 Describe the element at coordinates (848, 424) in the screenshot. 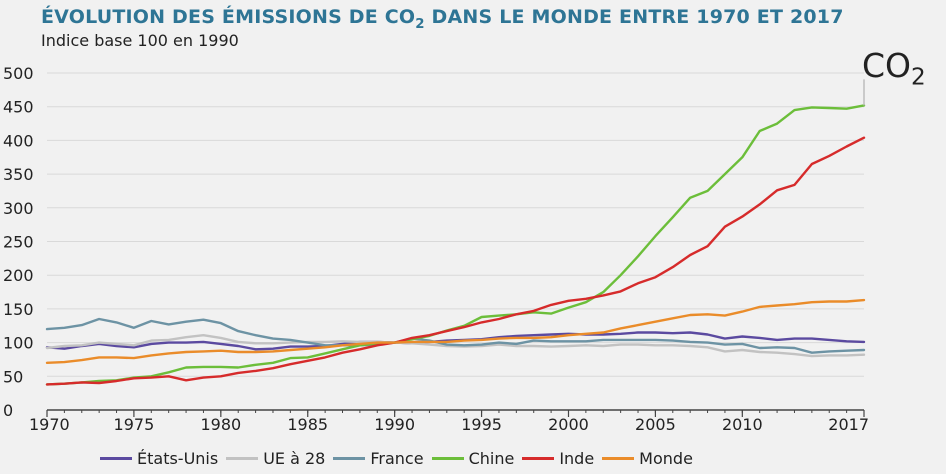

I see `x-tick-label: 2017` at that location.